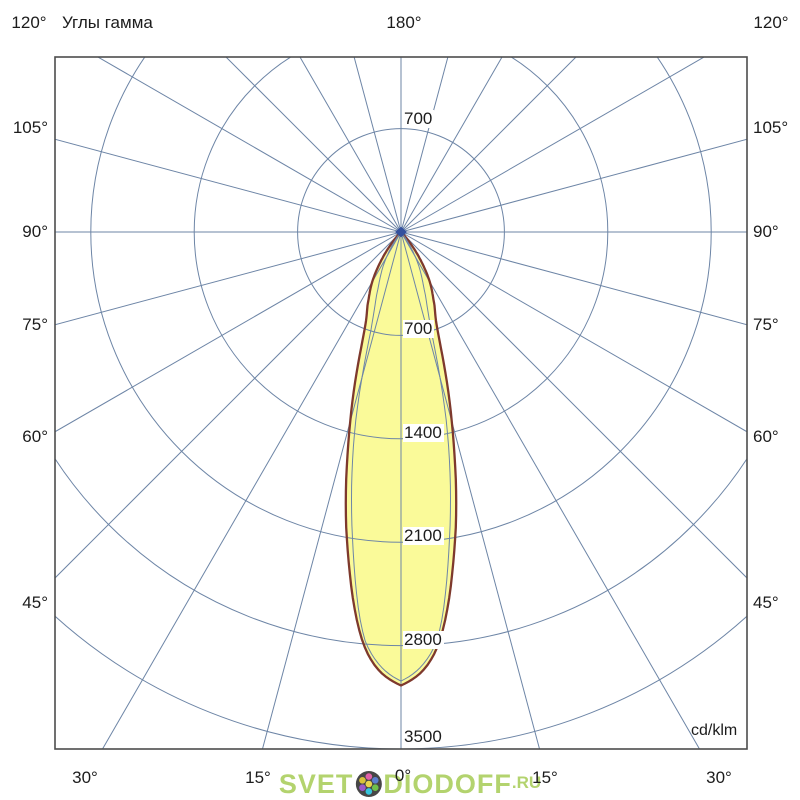 This screenshot has height=800, width=800. What do you see at coordinates (771, 22) in the screenshot?
I see `gamma-label-top-right-120: 120°` at bounding box center [771, 22].